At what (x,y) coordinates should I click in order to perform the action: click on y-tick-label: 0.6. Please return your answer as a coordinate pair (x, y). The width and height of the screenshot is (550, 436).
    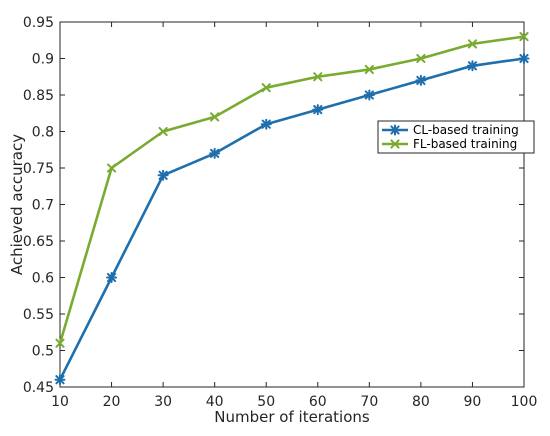
    Looking at the image, I should click on (43, 279).